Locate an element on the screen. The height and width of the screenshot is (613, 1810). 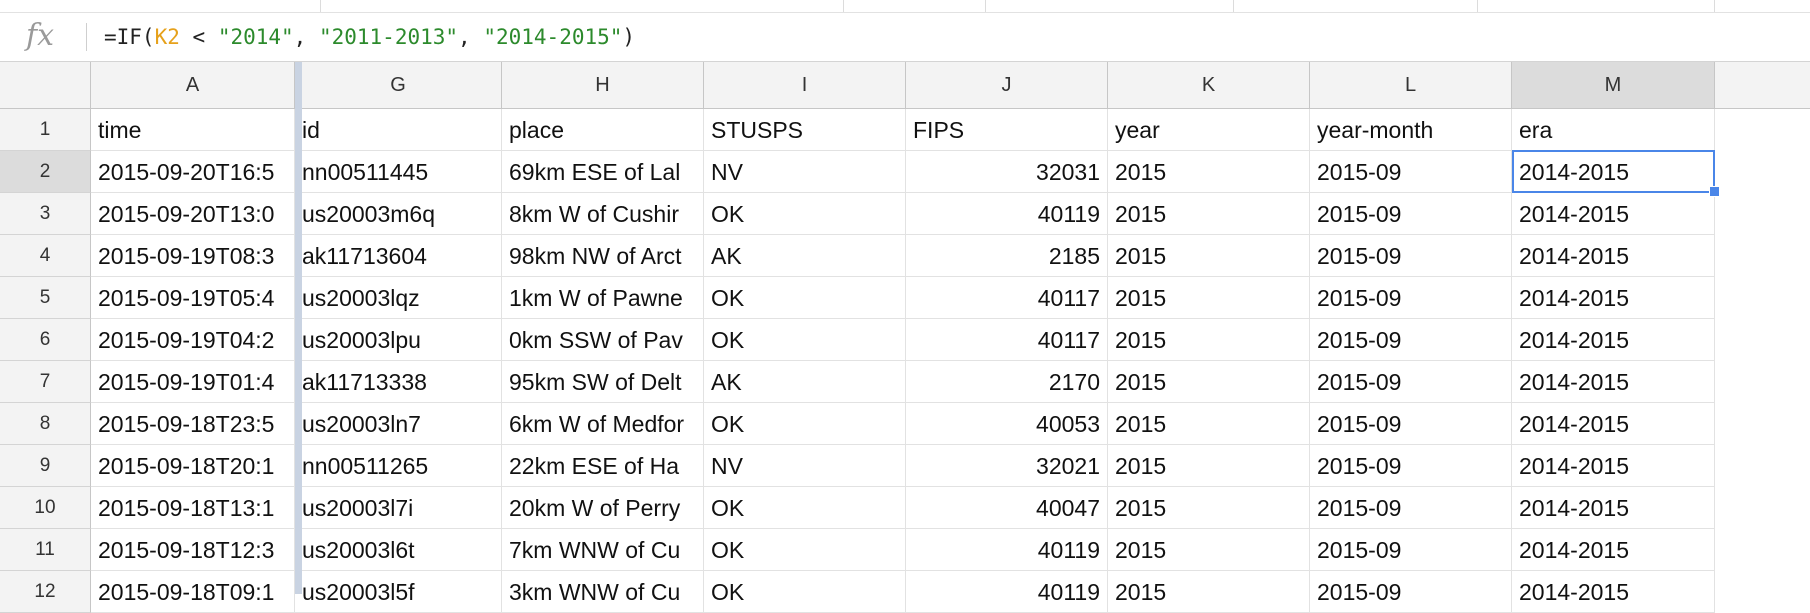
cell-j8: 40053 is located at coordinates (1007, 424).